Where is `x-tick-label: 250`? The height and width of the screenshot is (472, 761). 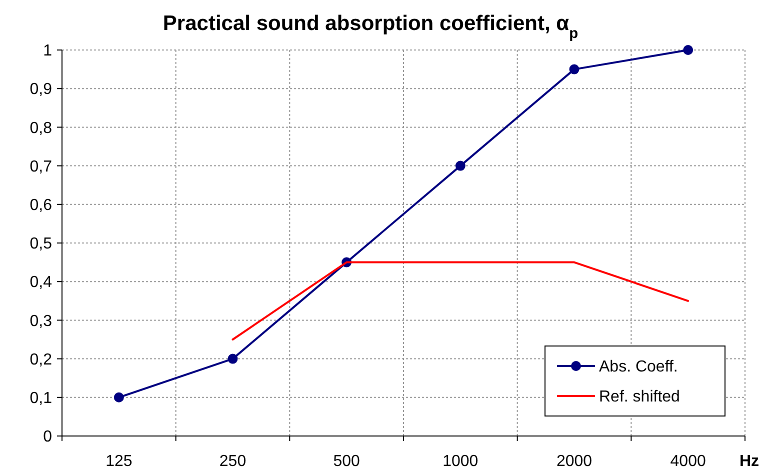
x-tick-label: 250 is located at coordinates (232, 461).